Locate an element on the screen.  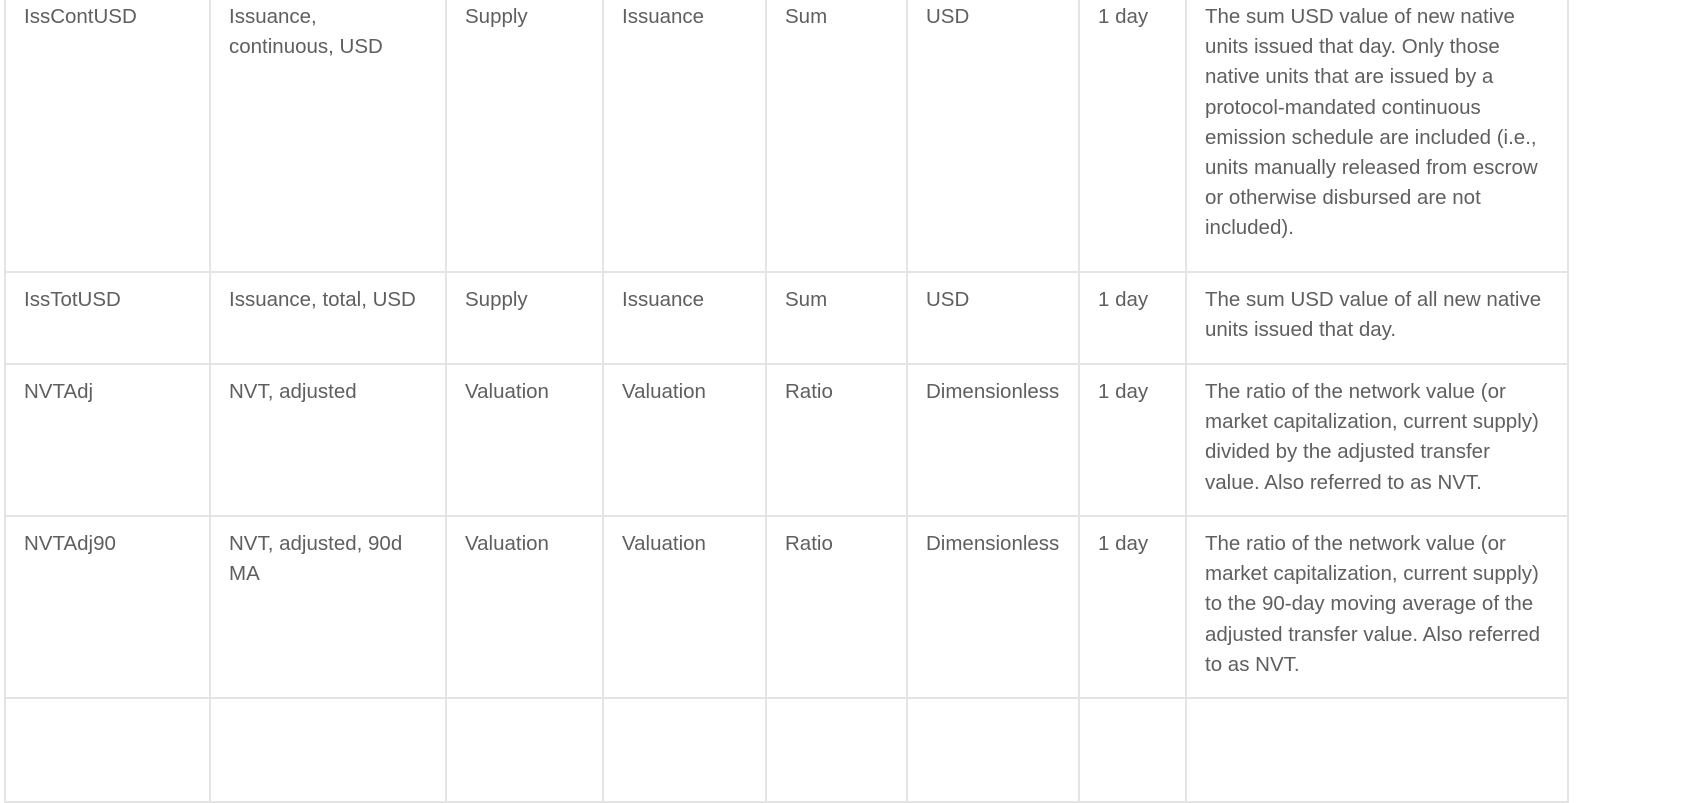
metric-name-cell: NVT, adjusted, 90d MA is located at coordinates (328, 607).